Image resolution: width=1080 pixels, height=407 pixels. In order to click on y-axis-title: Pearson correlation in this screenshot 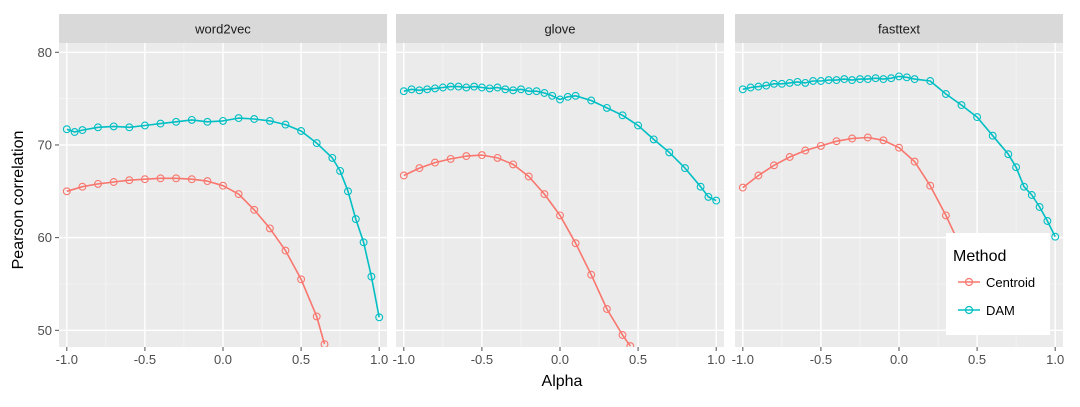, I will do `click(18, 200)`.